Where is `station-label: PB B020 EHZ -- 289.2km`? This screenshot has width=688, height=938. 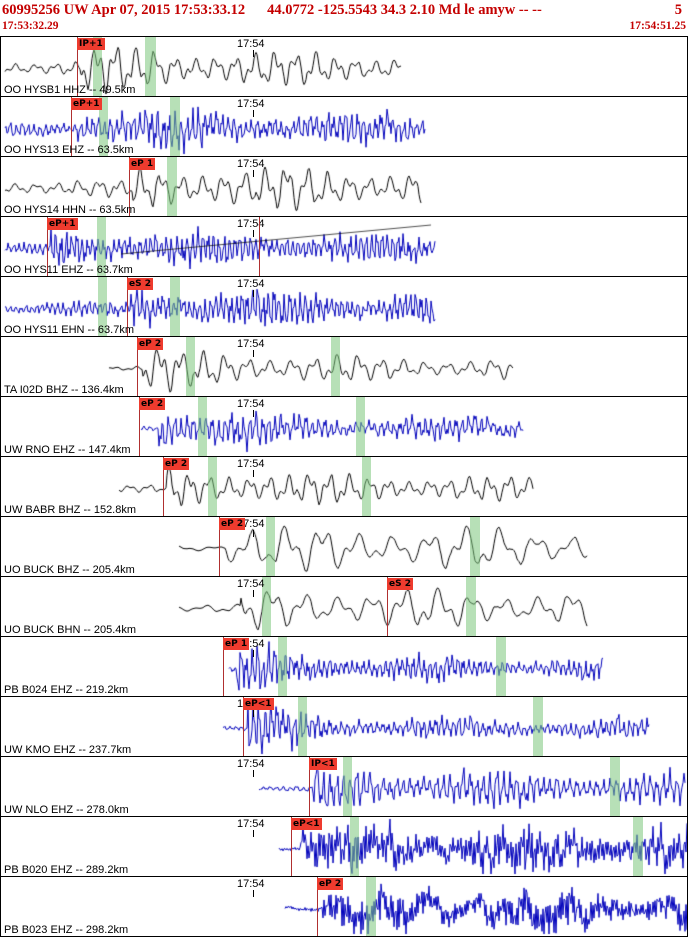 station-label: PB B020 EHZ -- 289.2km is located at coordinates (66, 870).